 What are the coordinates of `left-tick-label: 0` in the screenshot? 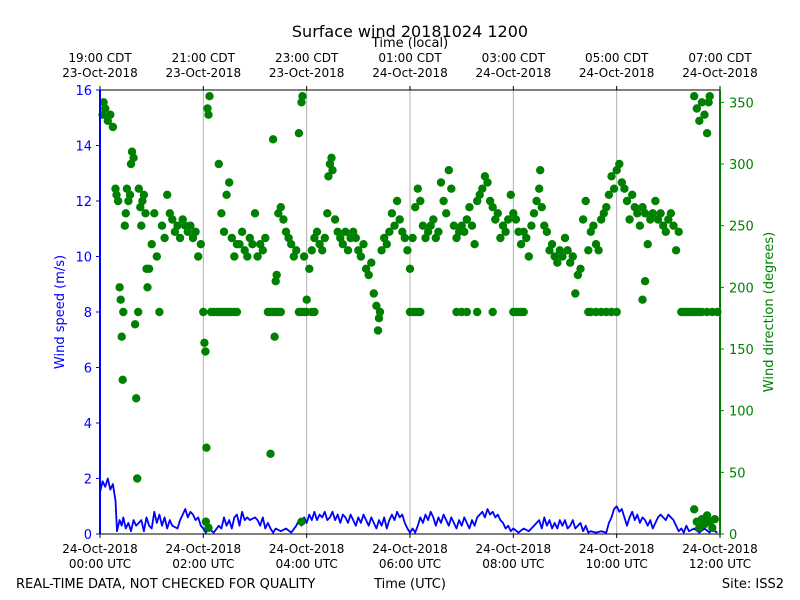 It's located at (88, 535).